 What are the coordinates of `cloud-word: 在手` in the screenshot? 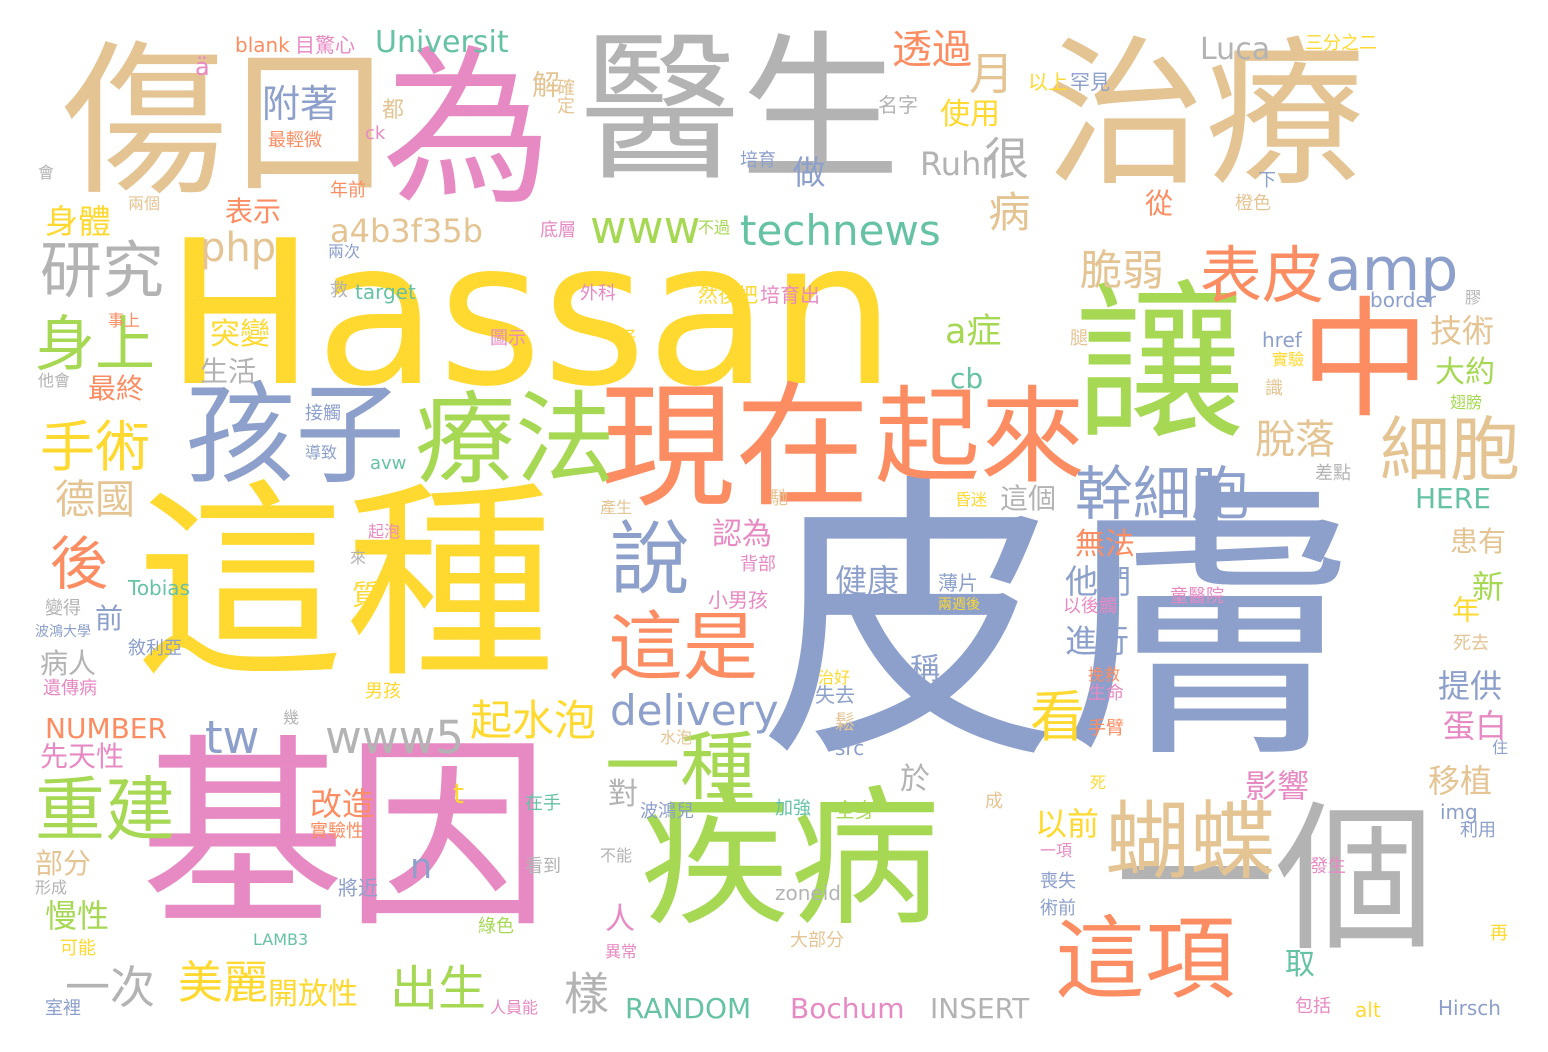 It's located at (543, 804).